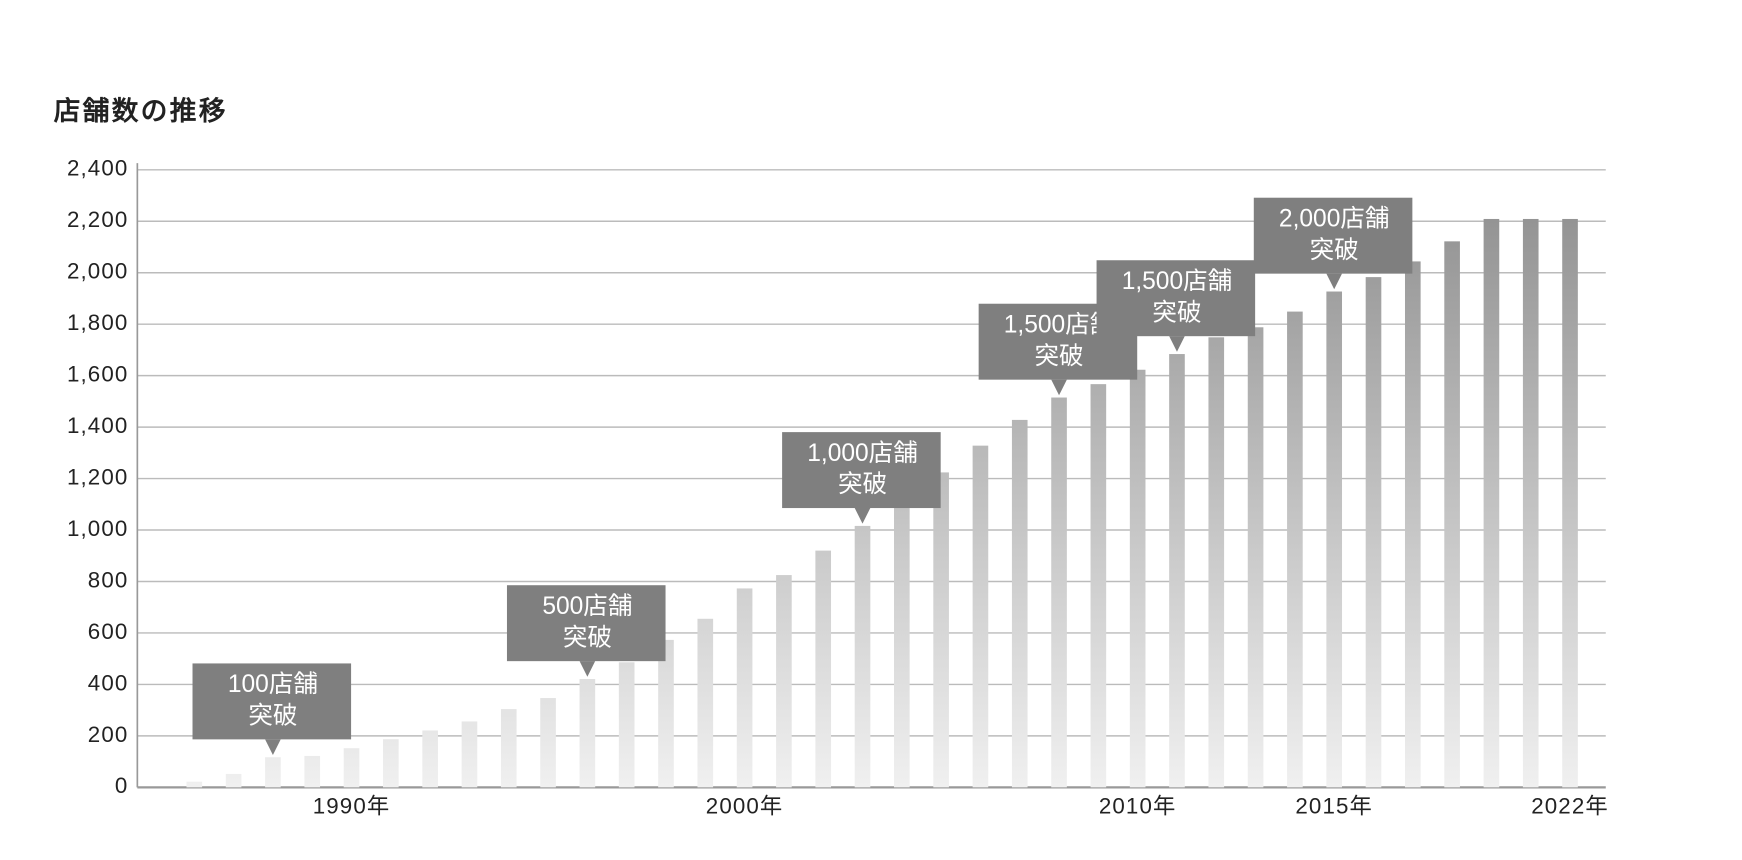 The width and height of the screenshot is (1742, 860). I want to click on y-tick-label: 200, so click(108, 734).